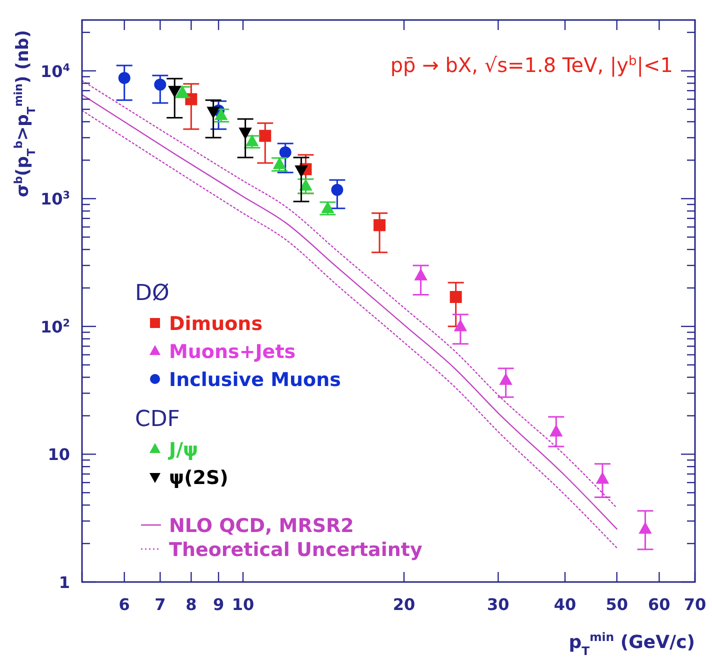 The width and height of the screenshot is (712, 660). What do you see at coordinates (157, 419) in the screenshot?
I see `annotation: CDF` at bounding box center [157, 419].